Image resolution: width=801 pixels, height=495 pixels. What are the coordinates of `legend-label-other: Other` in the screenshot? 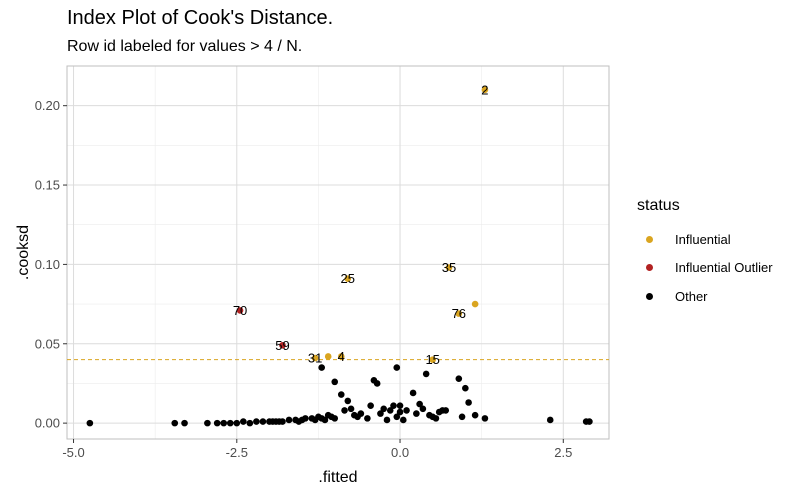 It's located at (691, 296).